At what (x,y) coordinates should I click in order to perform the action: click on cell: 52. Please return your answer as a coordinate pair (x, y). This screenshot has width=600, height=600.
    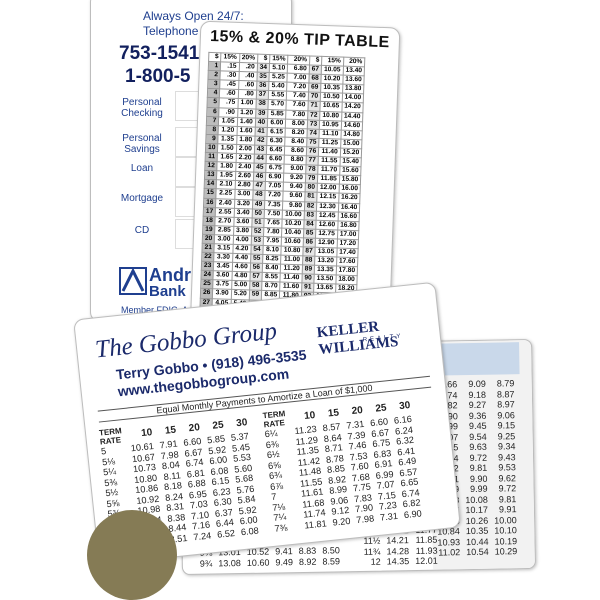
    Looking at the image, I should click on (257, 231).